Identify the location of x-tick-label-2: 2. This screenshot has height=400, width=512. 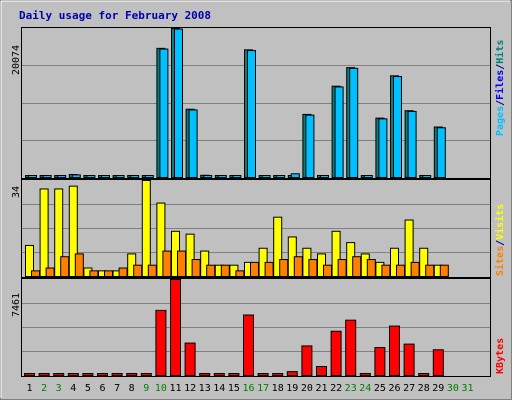
(44, 388).